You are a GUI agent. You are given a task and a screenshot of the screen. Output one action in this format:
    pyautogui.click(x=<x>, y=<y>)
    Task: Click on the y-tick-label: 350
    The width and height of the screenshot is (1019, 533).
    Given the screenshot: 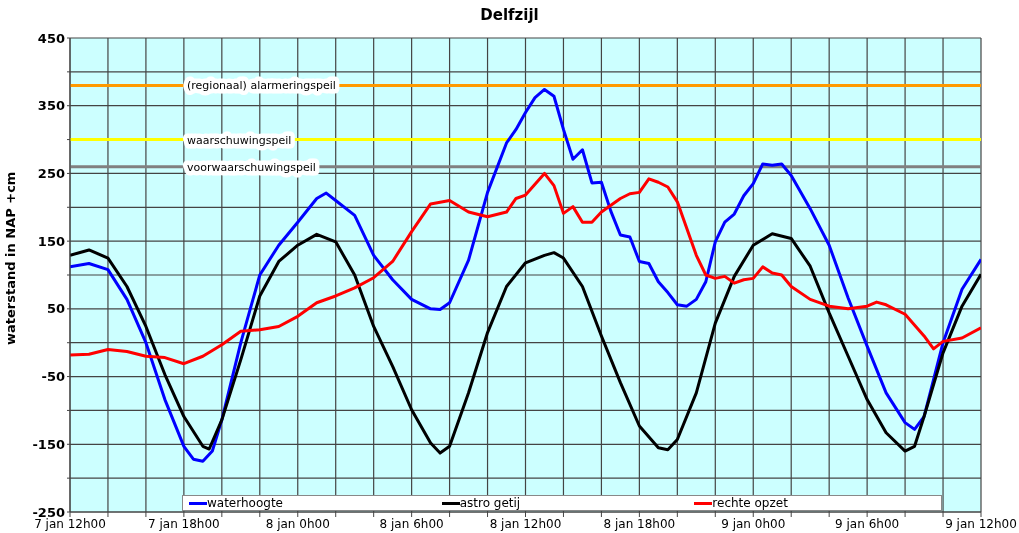 What is the action you would take?
    pyautogui.click(x=51, y=106)
    